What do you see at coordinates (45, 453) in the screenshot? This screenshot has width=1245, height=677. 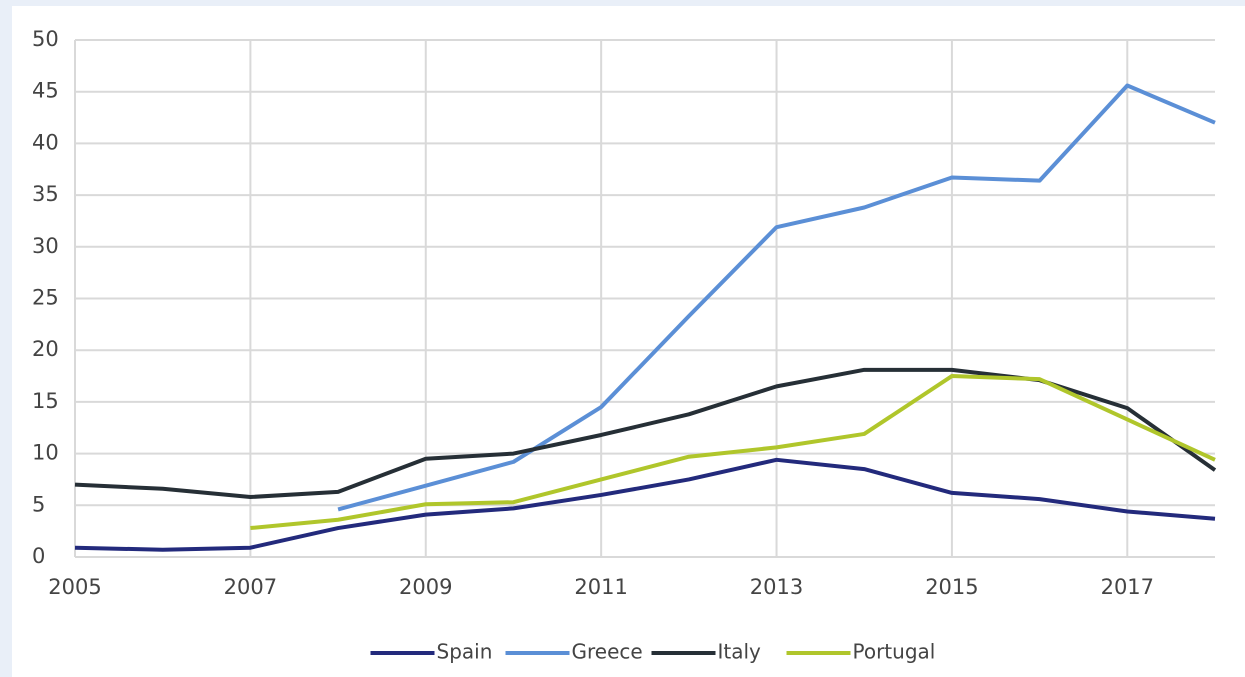 I see `y-tick-label: 10` at bounding box center [45, 453].